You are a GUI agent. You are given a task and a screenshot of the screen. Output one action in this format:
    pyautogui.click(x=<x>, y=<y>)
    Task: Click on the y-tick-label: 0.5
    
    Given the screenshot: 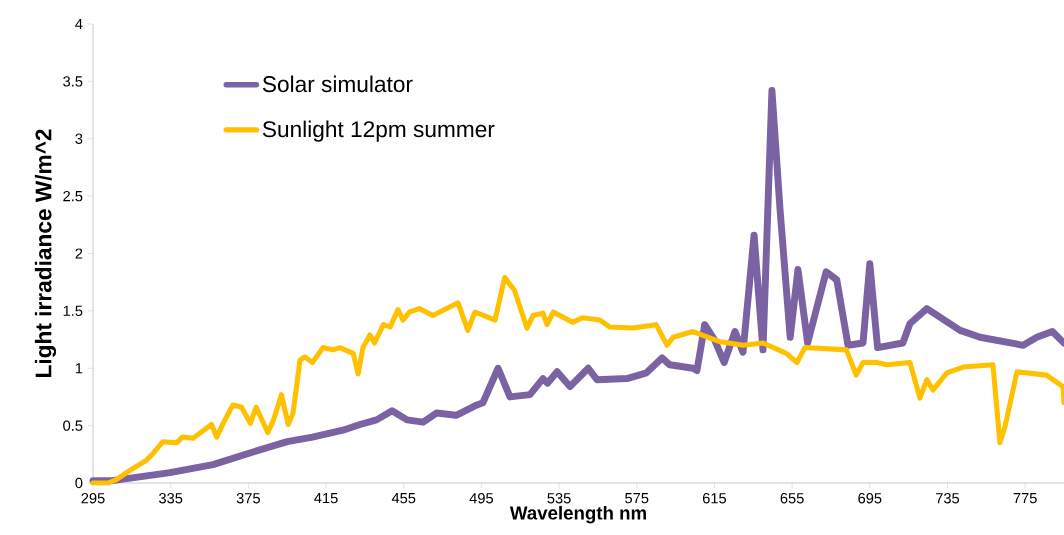 What is the action you would take?
    pyautogui.click(x=73, y=425)
    